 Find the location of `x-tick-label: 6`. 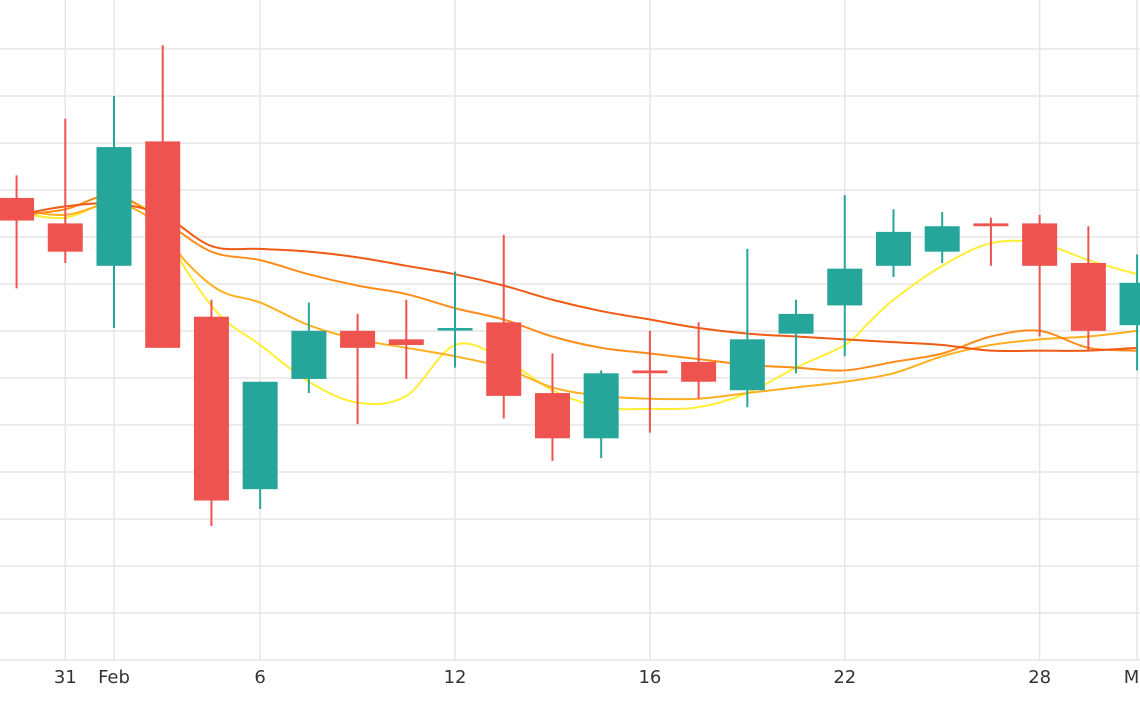

x-tick-label: 6 is located at coordinates (259, 677).